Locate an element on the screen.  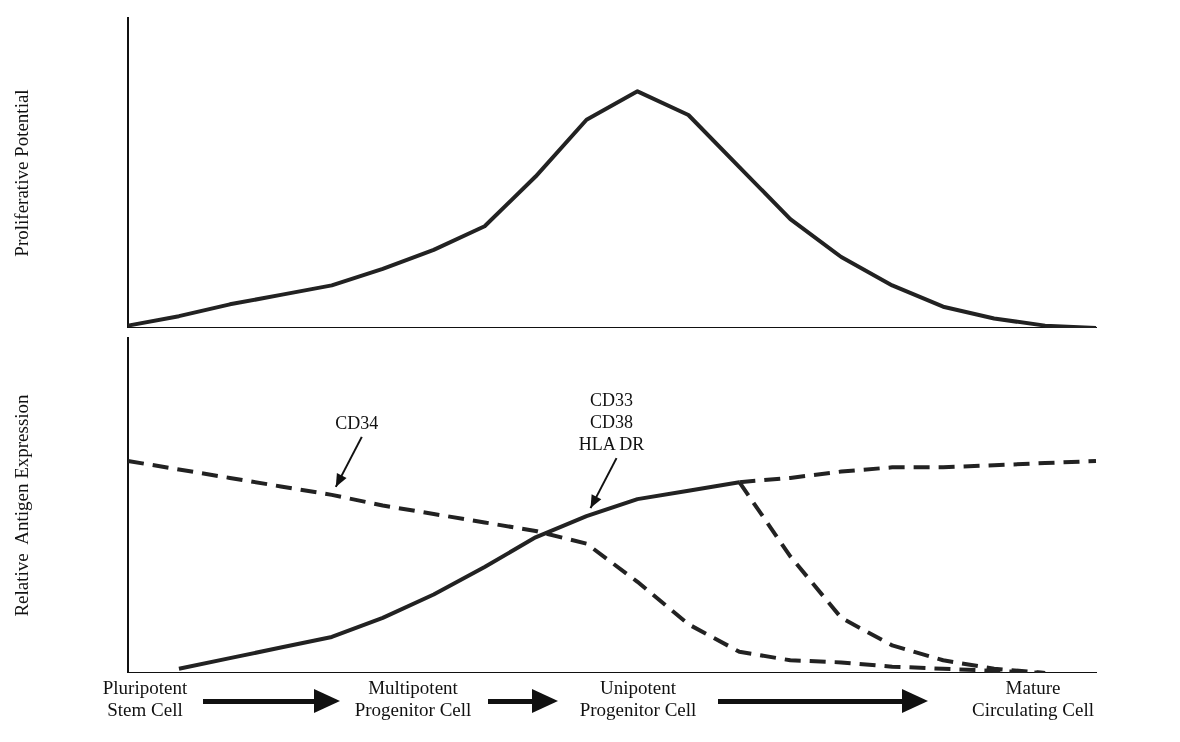
y-axis-title: Relative Antigen Expression is located at coordinates (22, 505).